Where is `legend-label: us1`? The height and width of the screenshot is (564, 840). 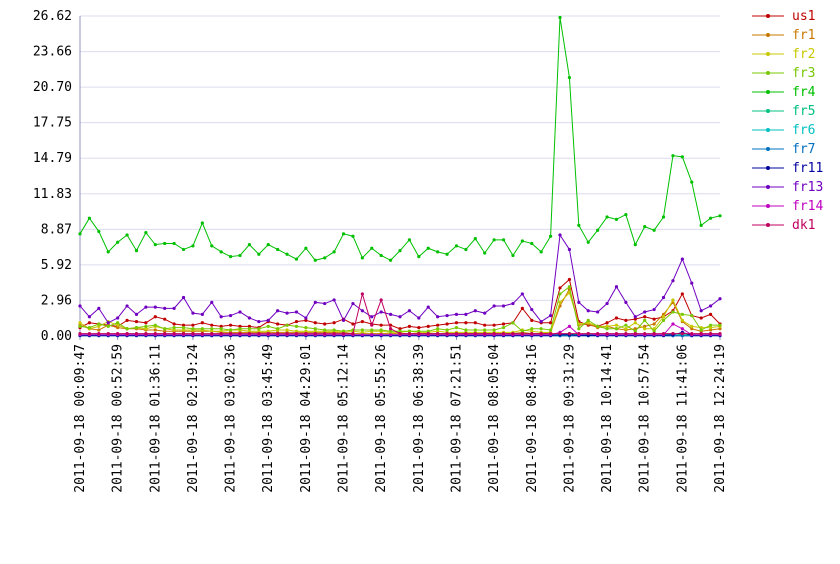
legend-label: us1 is located at coordinates (803, 16).